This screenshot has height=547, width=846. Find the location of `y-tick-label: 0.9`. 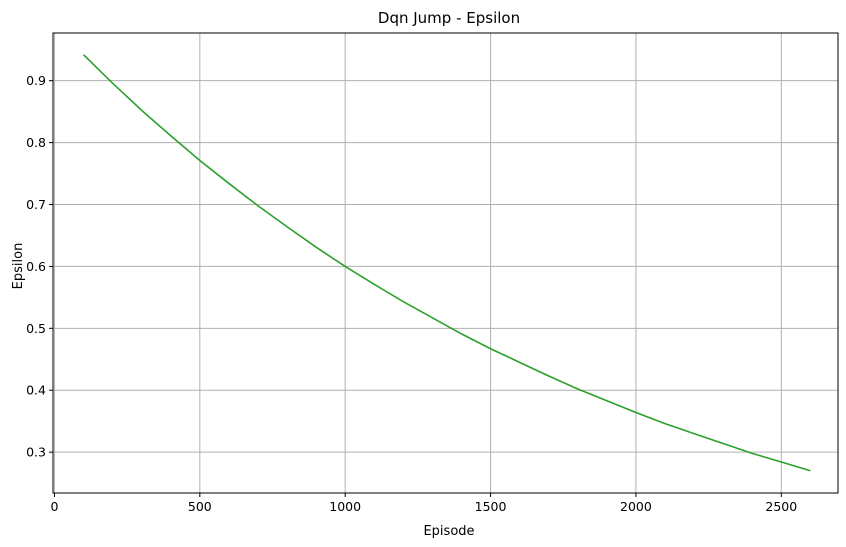

y-tick-label: 0.9 is located at coordinates (36, 80).